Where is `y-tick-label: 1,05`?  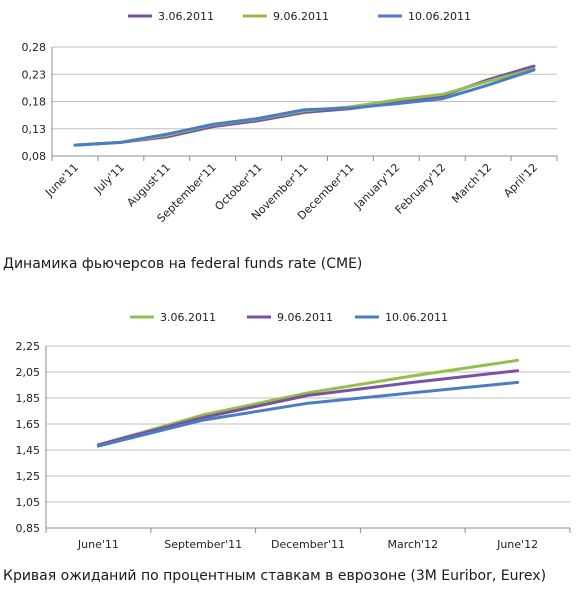 y-tick-label: 1,05 is located at coordinates (28, 502).